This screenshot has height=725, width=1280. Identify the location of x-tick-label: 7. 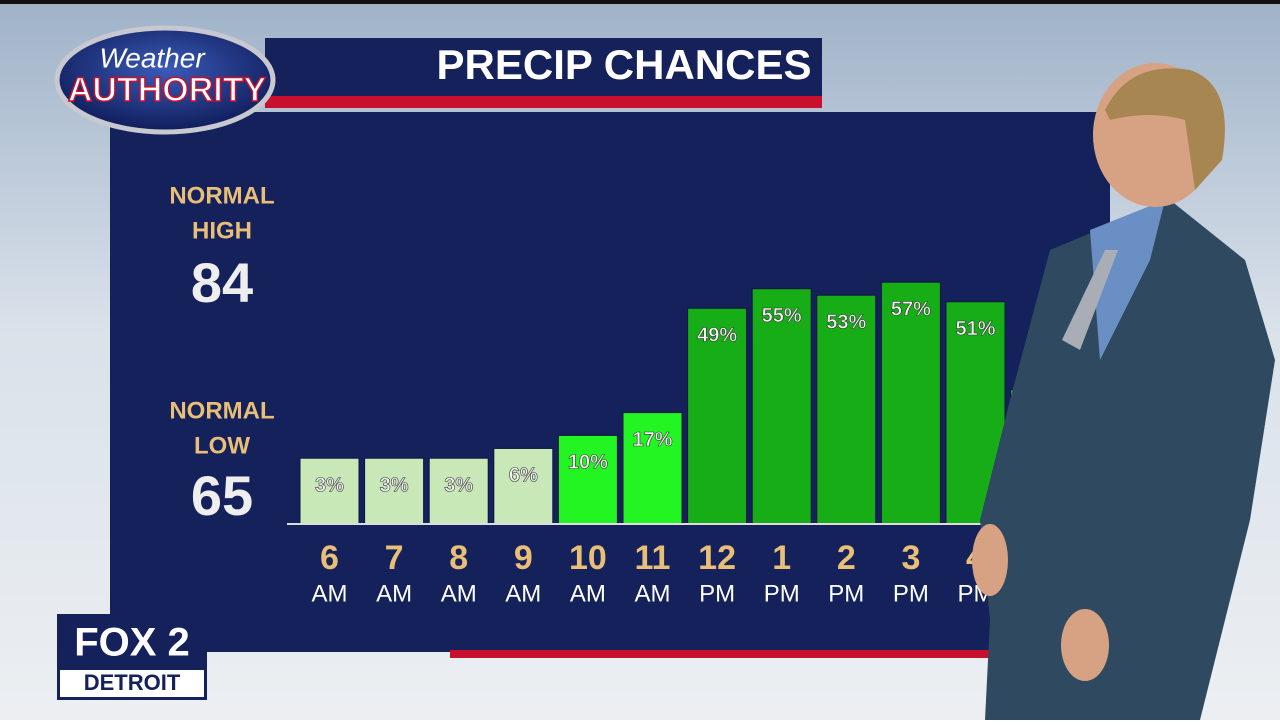
(394, 558).